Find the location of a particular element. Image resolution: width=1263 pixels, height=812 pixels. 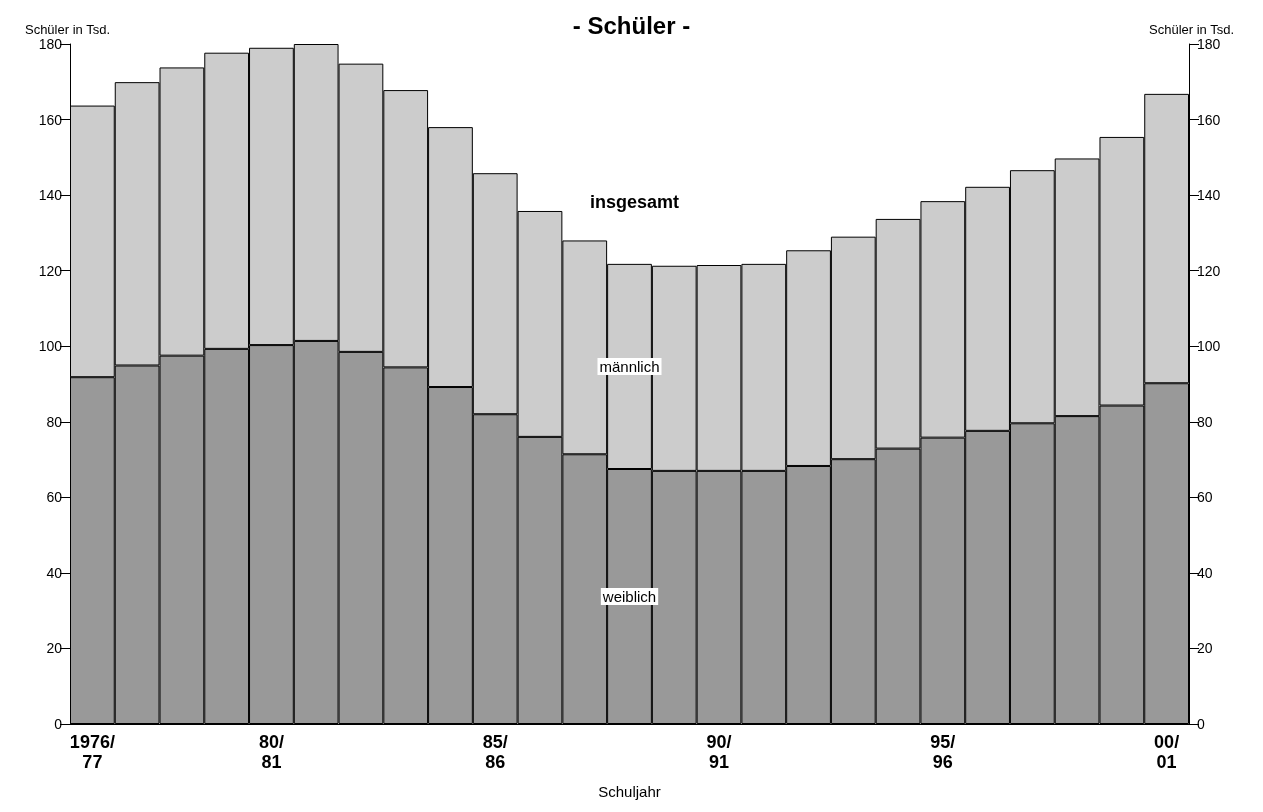

y-tick-label: 60 is located at coordinates (54, 497).